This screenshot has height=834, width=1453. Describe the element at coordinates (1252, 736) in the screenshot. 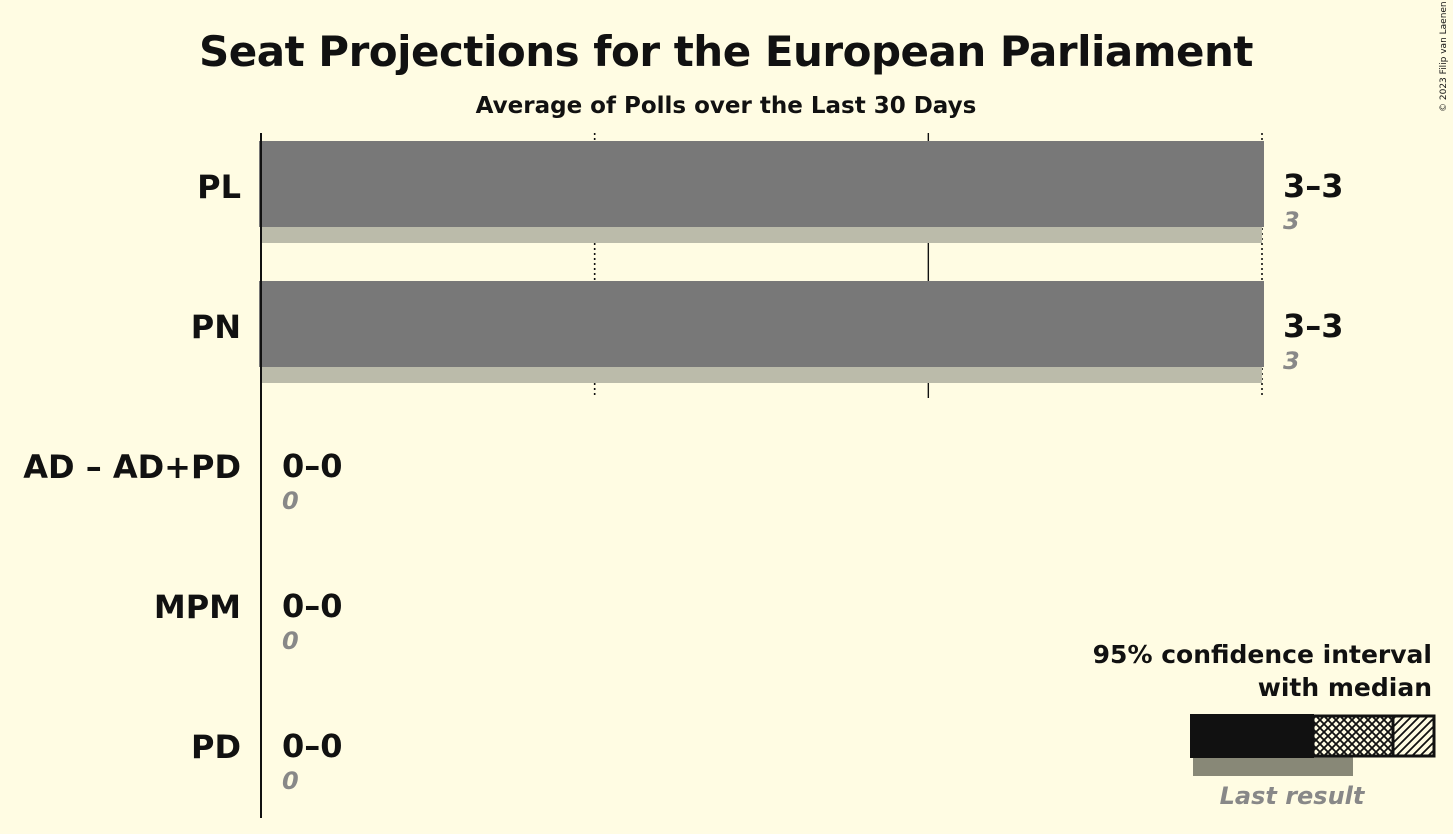

I see `legend-ci-solid-swatch` at that location.